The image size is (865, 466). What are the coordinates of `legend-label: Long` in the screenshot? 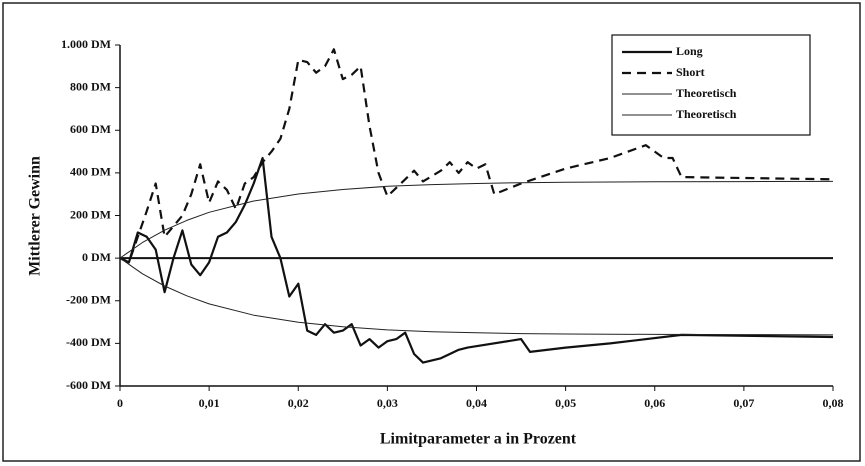 It's located at (689, 51).